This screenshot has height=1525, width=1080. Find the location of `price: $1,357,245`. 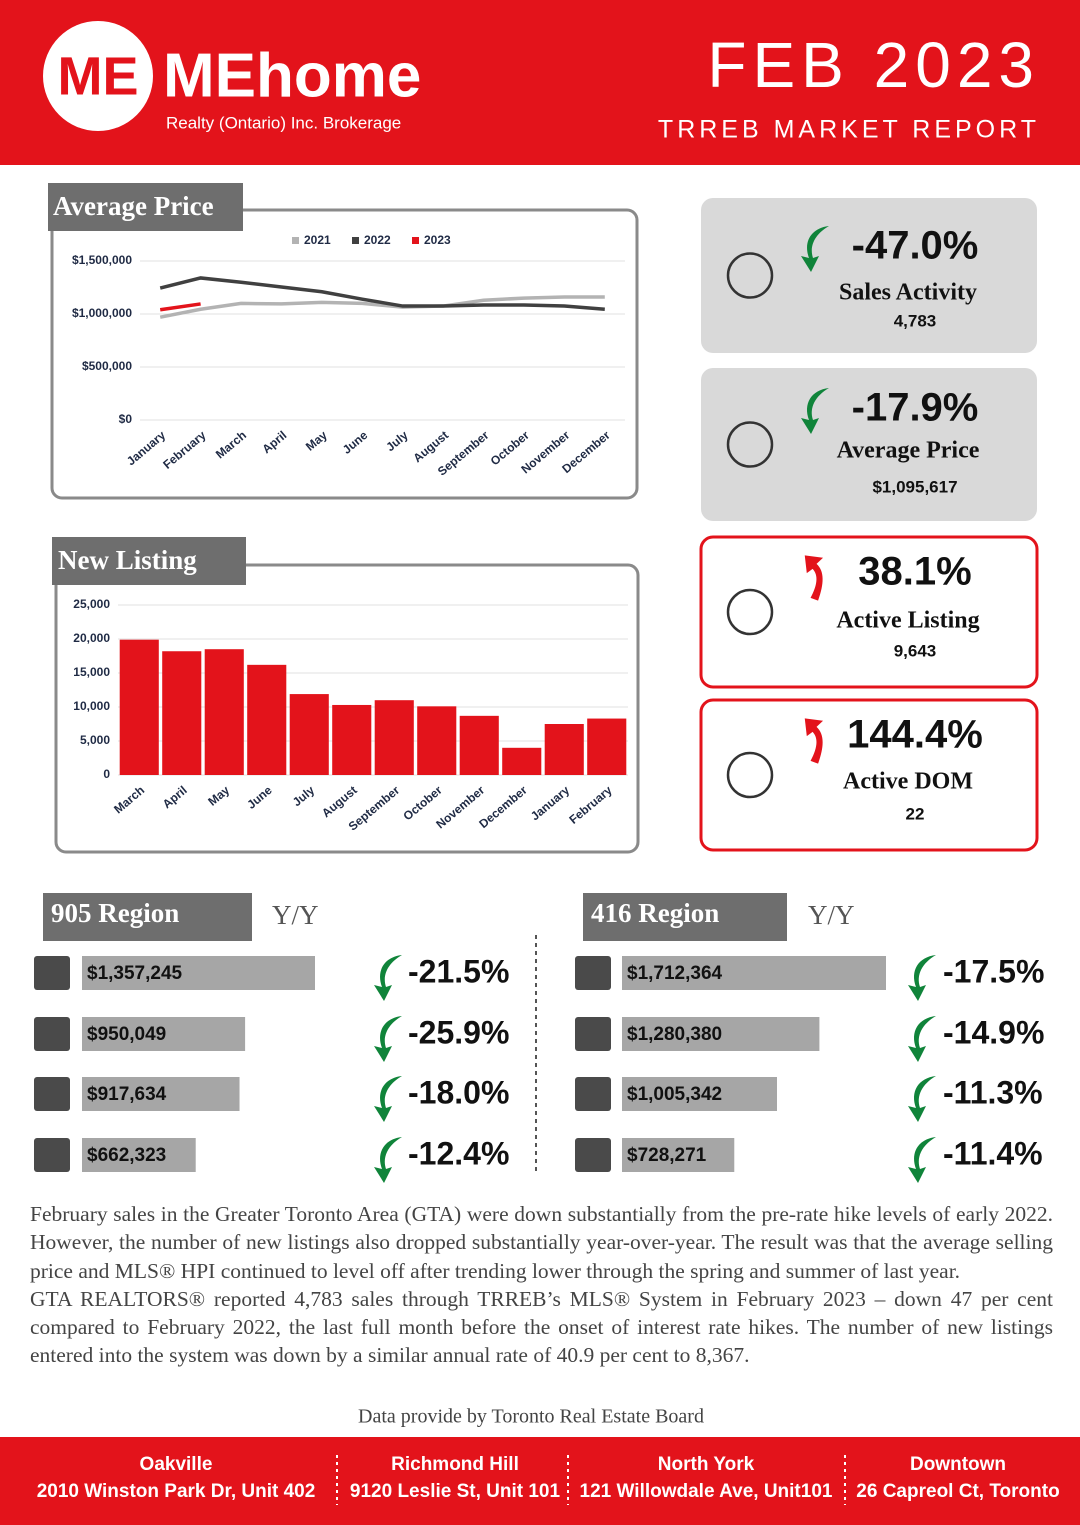

price: $1,357,245 is located at coordinates (135, 973).